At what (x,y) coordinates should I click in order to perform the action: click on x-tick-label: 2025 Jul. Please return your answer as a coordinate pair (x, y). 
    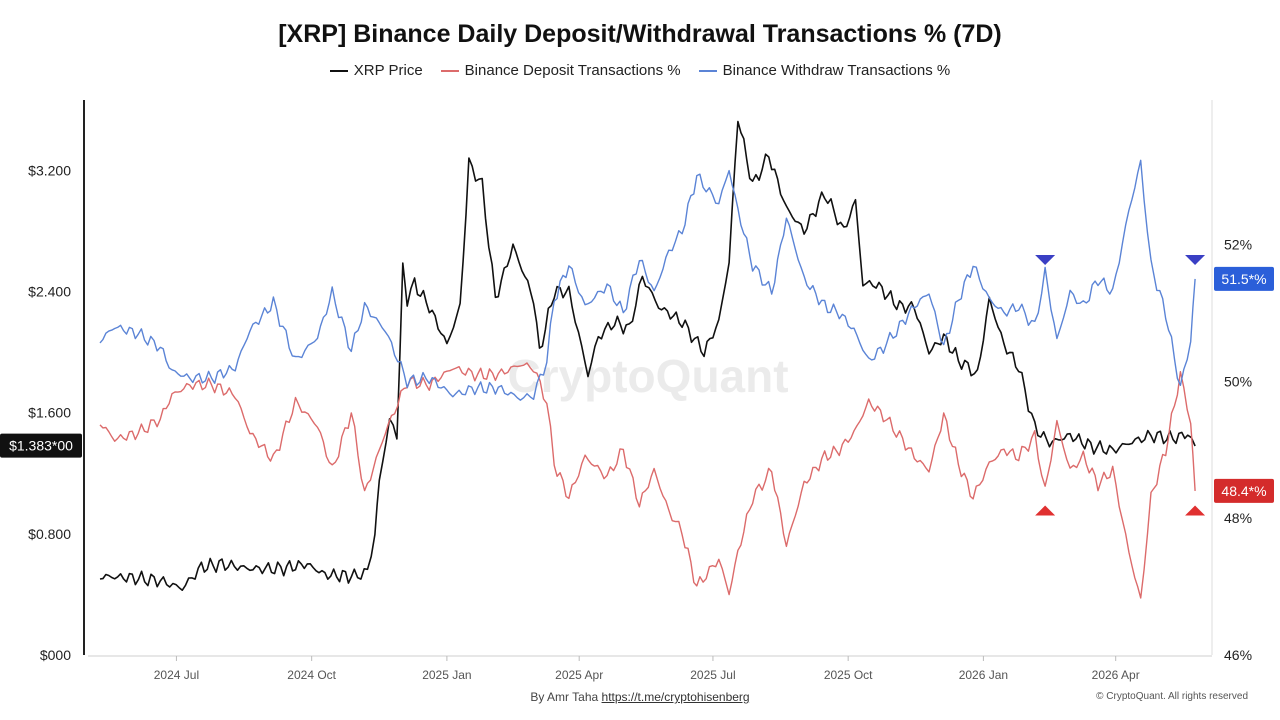
    Looking at the image, I should click on (712, 675).